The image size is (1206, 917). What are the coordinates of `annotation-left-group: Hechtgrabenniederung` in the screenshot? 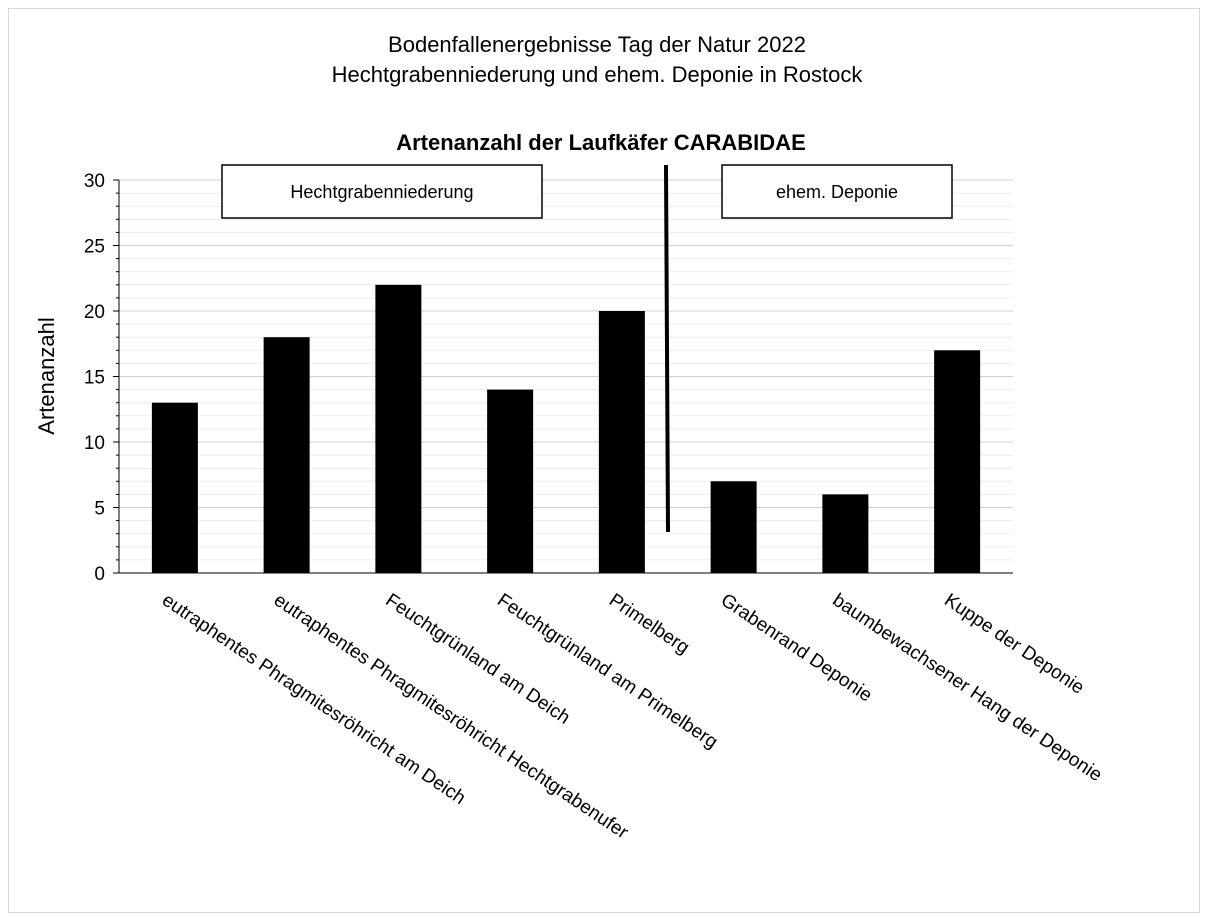 It's located at (382, 191).